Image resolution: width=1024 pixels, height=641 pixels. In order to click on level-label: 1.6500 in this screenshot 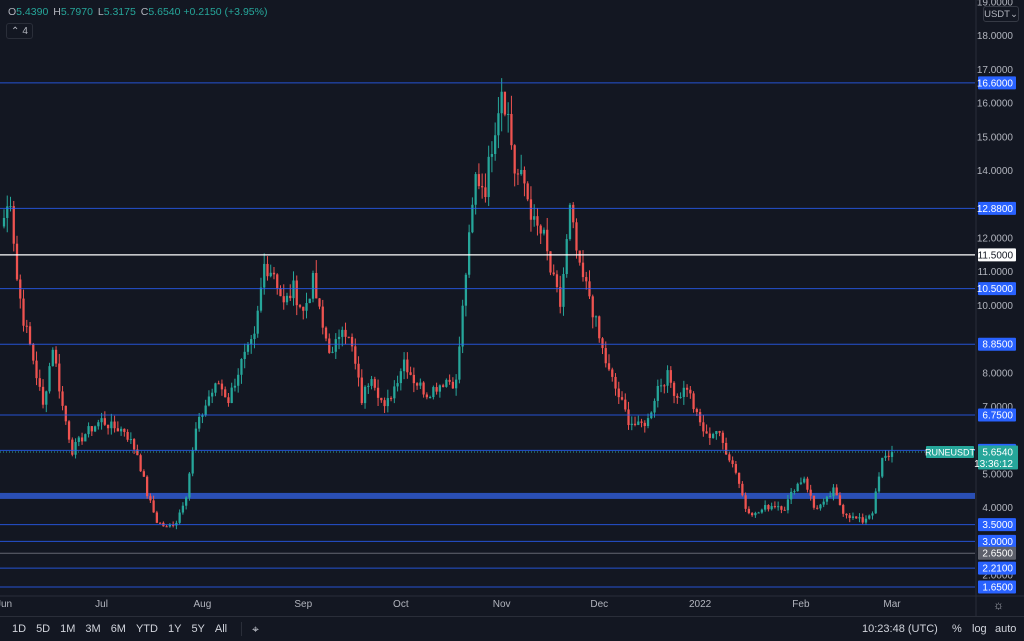, I will do `click(997, 587)`.